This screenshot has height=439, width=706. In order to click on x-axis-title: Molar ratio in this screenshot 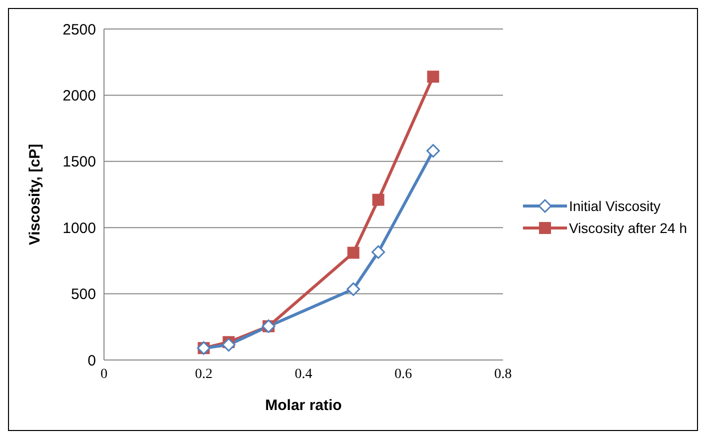, I will do `click(303, 405)`.